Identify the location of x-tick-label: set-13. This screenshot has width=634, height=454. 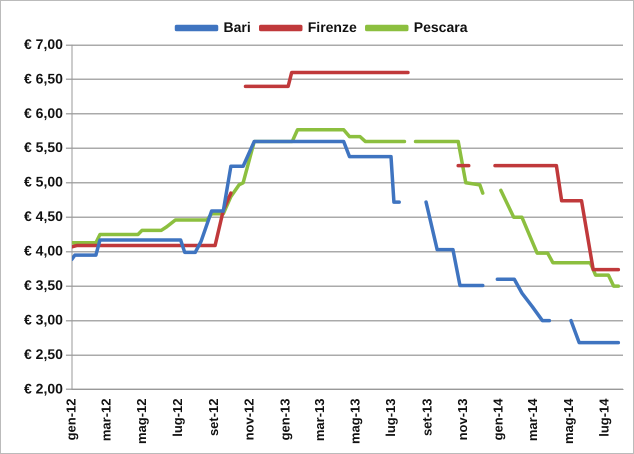
(426, 417).